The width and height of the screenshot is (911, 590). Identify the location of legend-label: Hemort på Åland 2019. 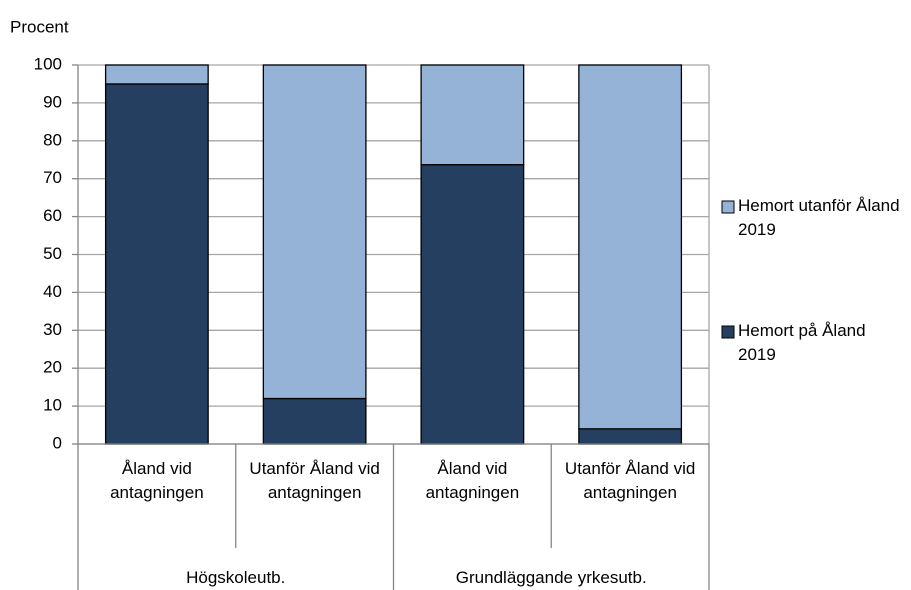
(802, 342).